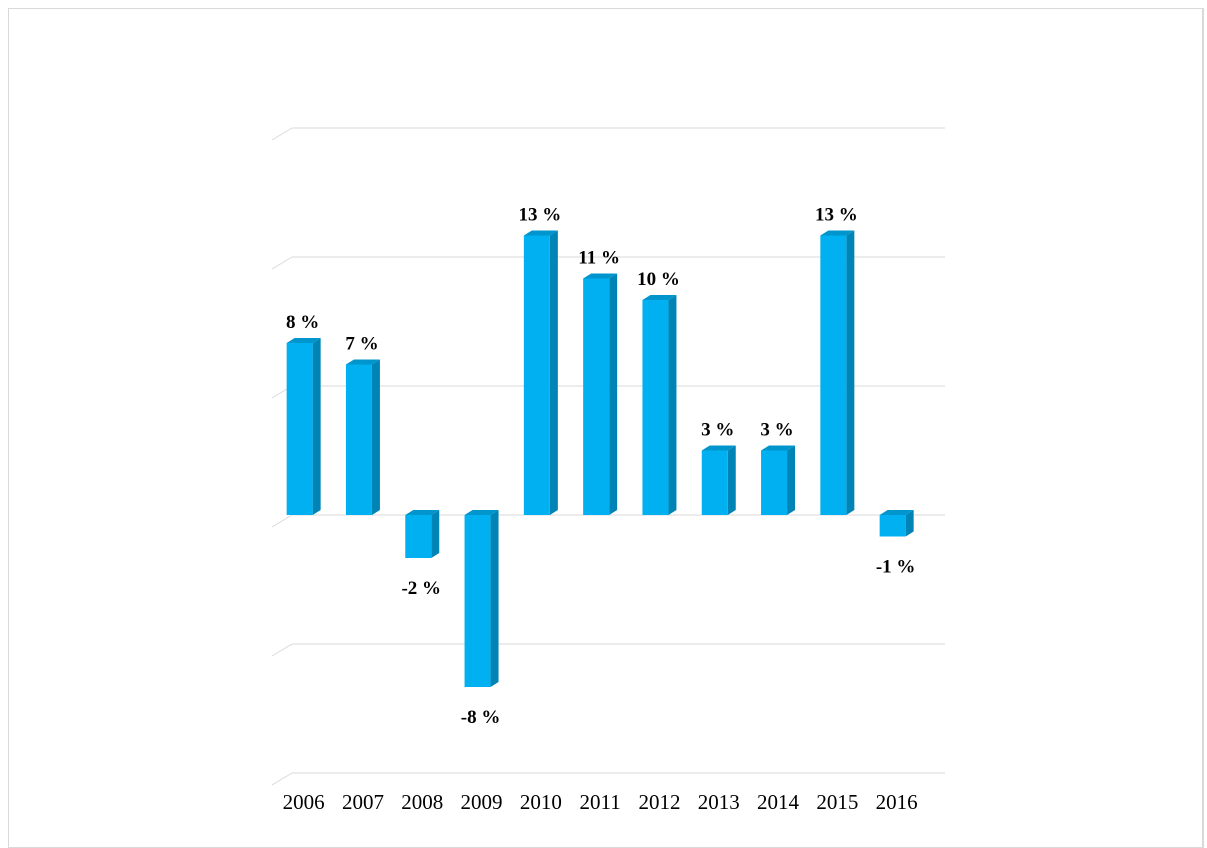 The width and height of the screenshot is (1207, 848). I want to click on x-tick-2012: 2012, so click(659, 802).